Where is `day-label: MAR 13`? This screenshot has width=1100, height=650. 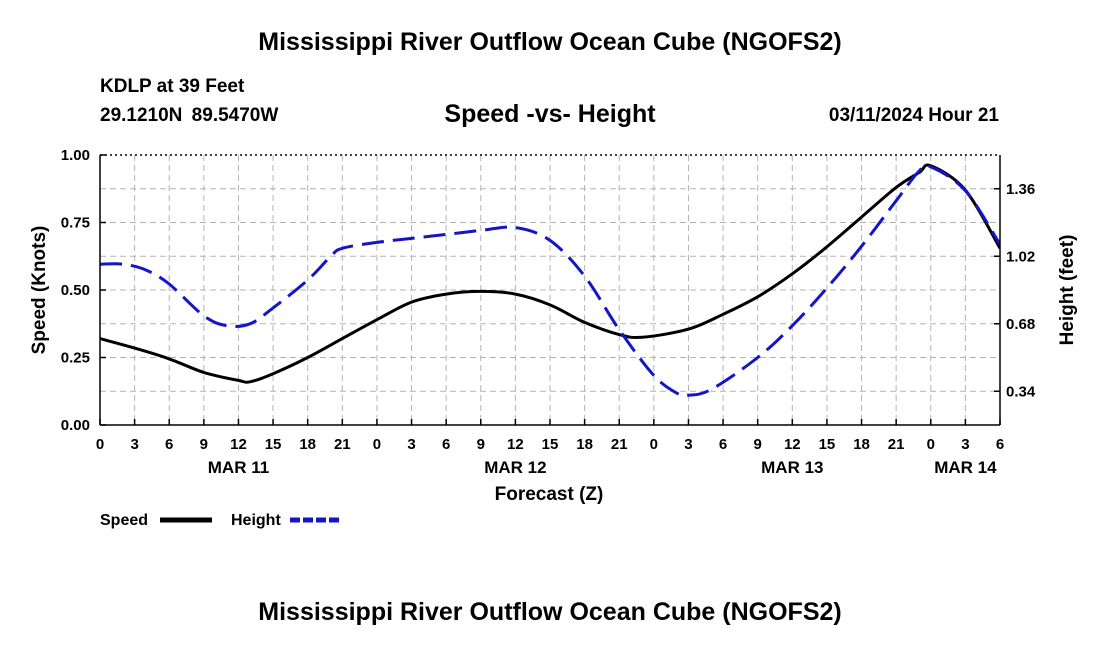 day-label: MAR 13 is located at coordinates (792, 467).